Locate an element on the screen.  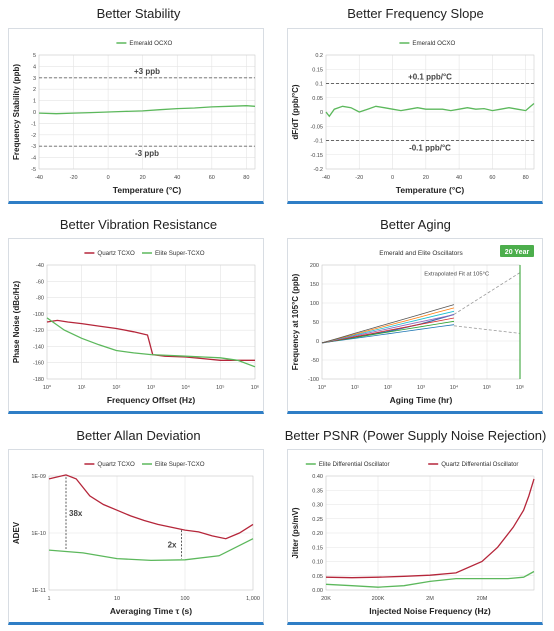
y-tick-label: 100 is located at coordinates (314, 304).